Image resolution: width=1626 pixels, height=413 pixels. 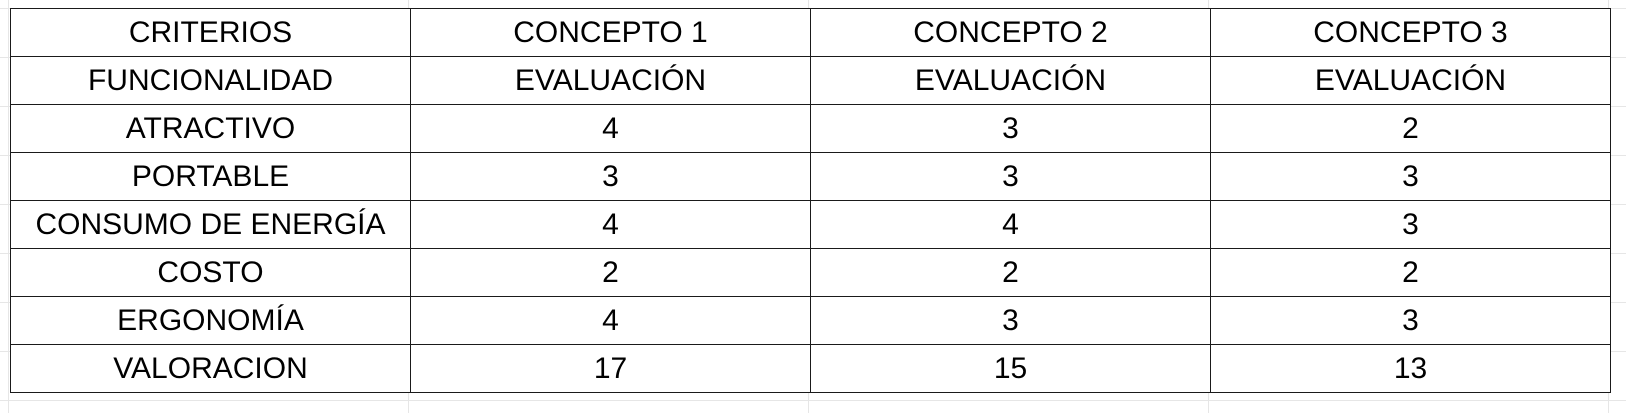 What do you see at coordinates (1410, 80) in the screenshot?
I see `cell-evaluacion-3: EVALUACIÓN` at bounding box center [1410, 80].